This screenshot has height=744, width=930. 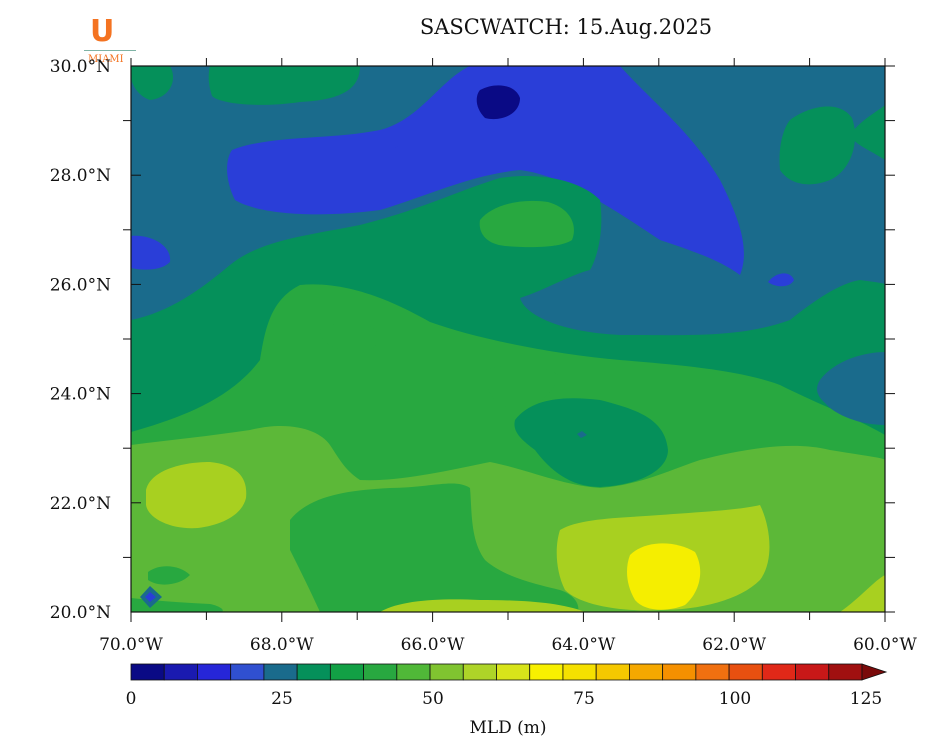 I want to click on contour-20-25-east, so click(x=851, y=388).